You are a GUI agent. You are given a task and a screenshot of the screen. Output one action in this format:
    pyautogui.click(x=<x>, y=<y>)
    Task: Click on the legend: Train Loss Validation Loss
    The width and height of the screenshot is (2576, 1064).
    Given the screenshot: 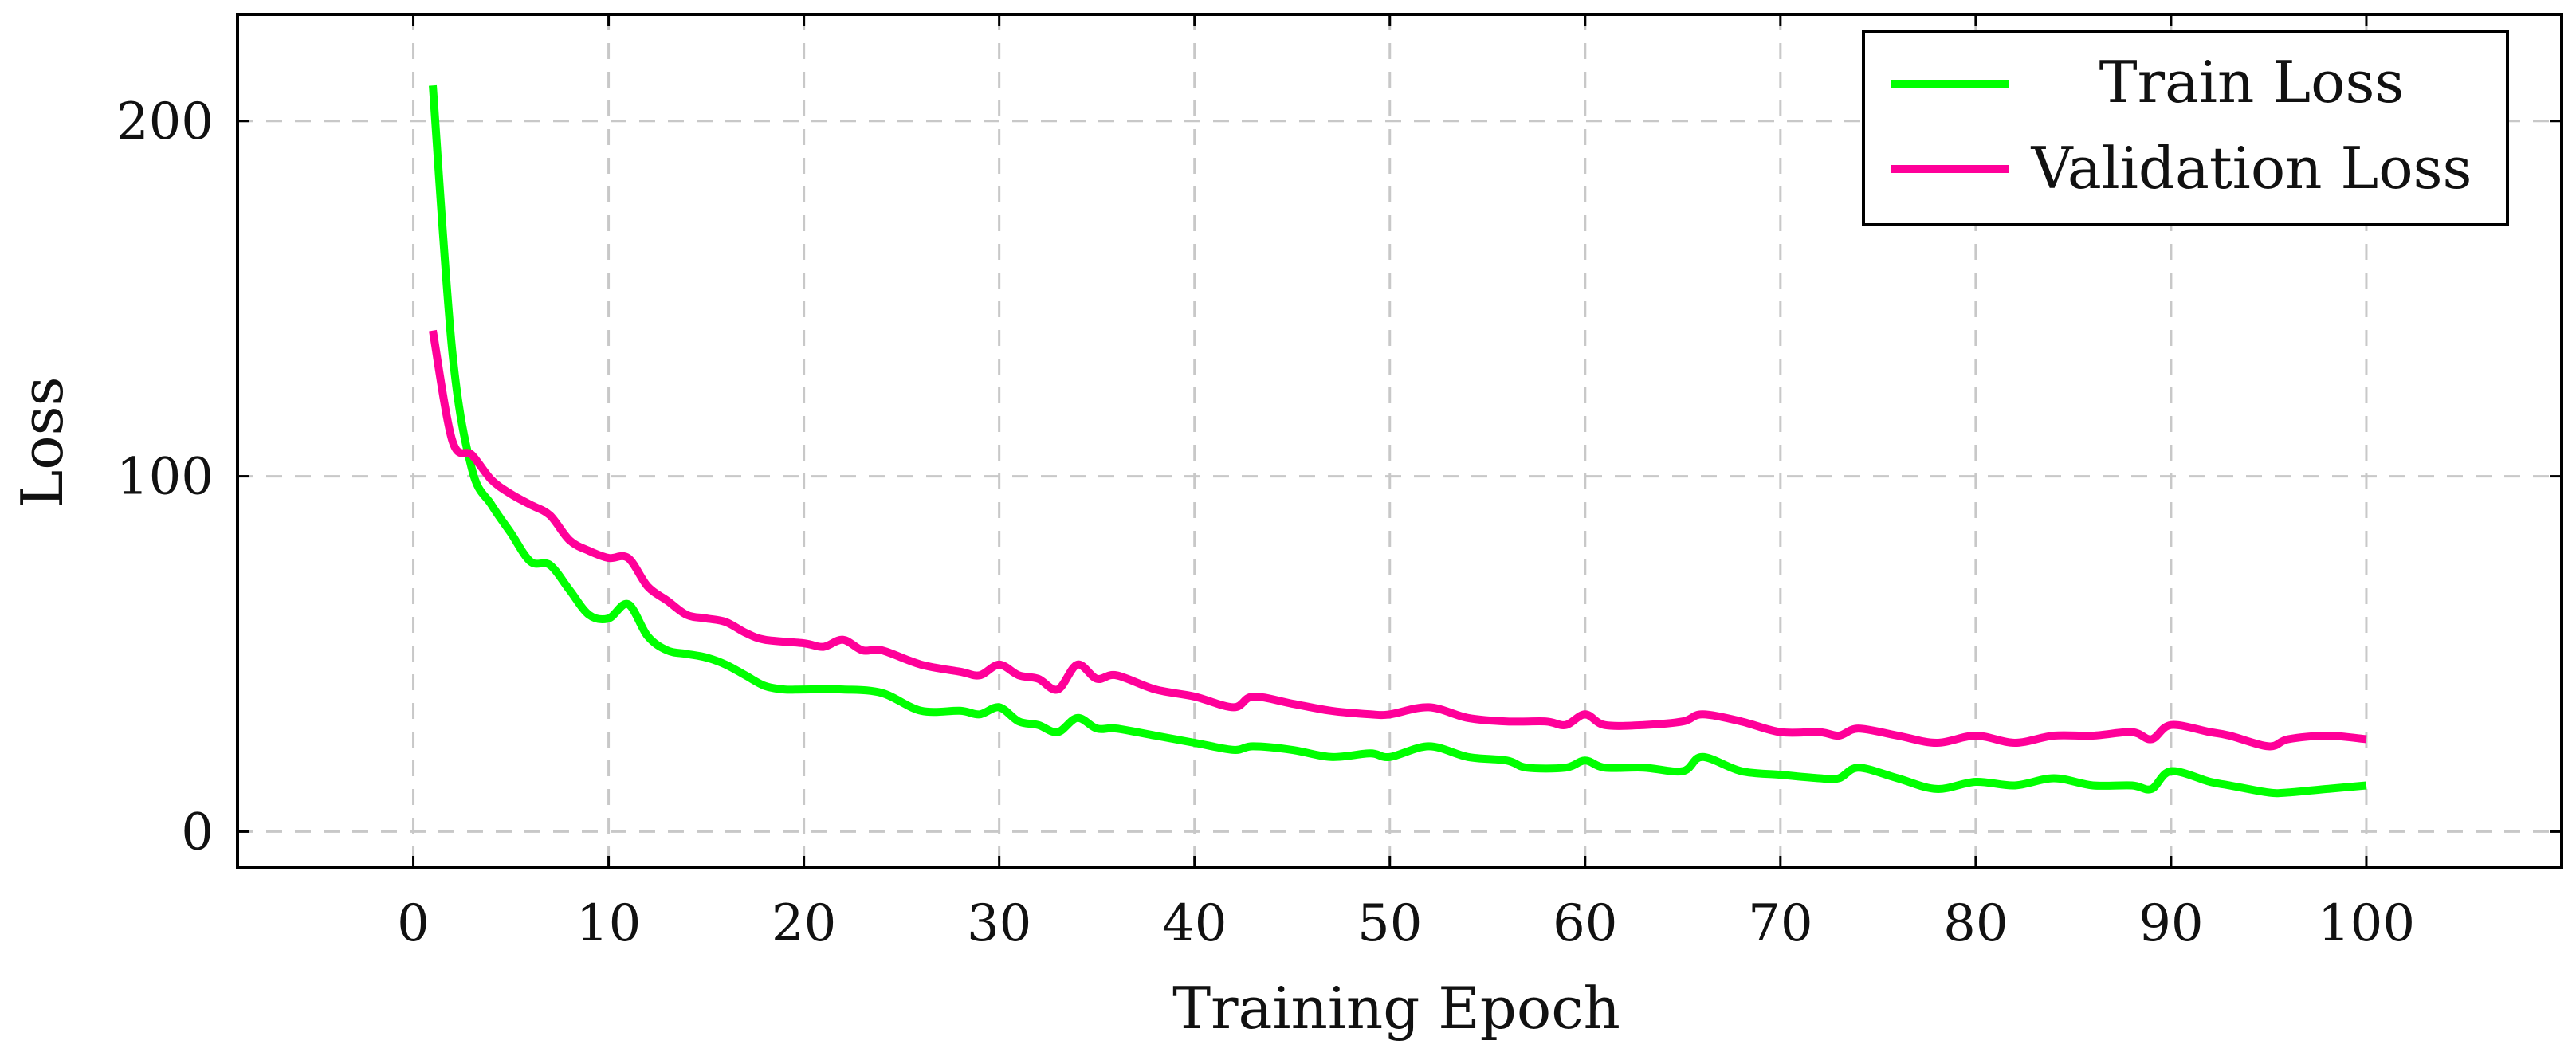 What is the action you would take?
    pyautogui.click(x=2185, y=128)
    